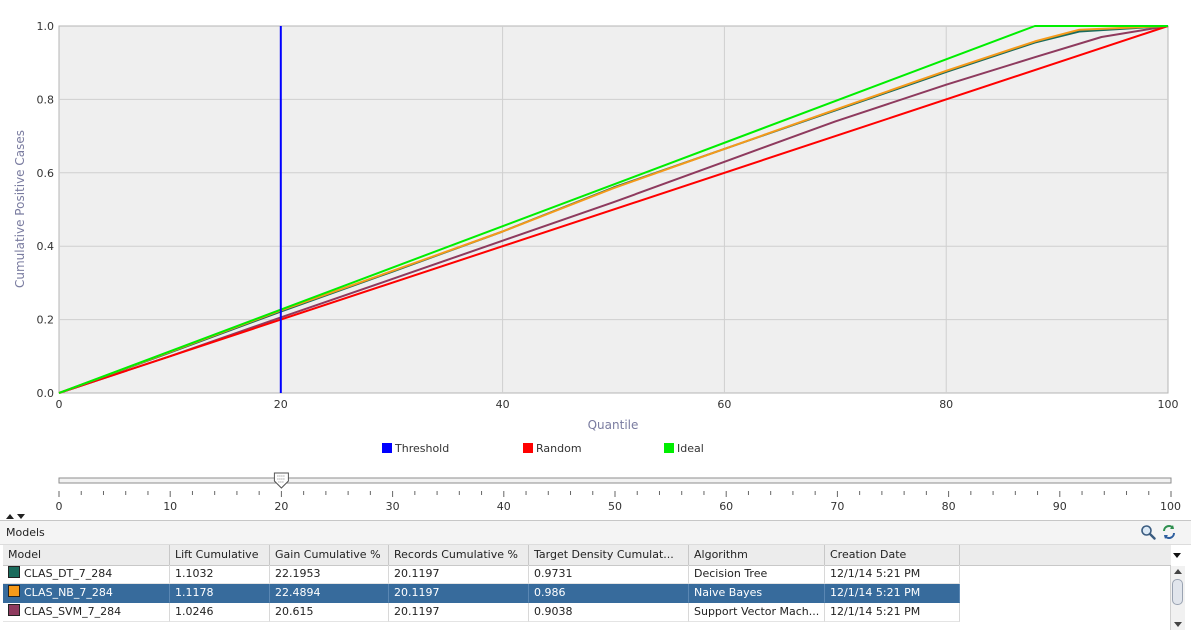  I want to click on y-axis-ticks: 0.0 0.2 0.4 0.6 0.8 1.0, so click(46, 210).